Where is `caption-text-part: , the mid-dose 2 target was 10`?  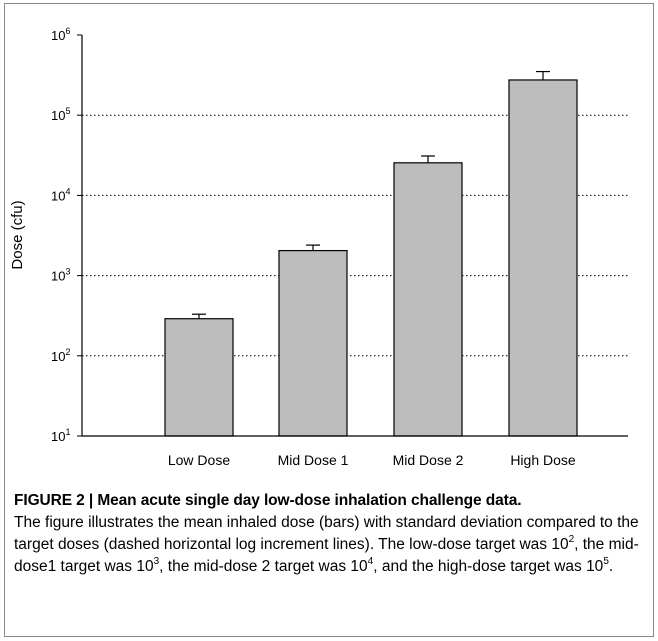
caption-text-part: , the mid-dose 2 target was 10 is located at coordinates (263, 566).